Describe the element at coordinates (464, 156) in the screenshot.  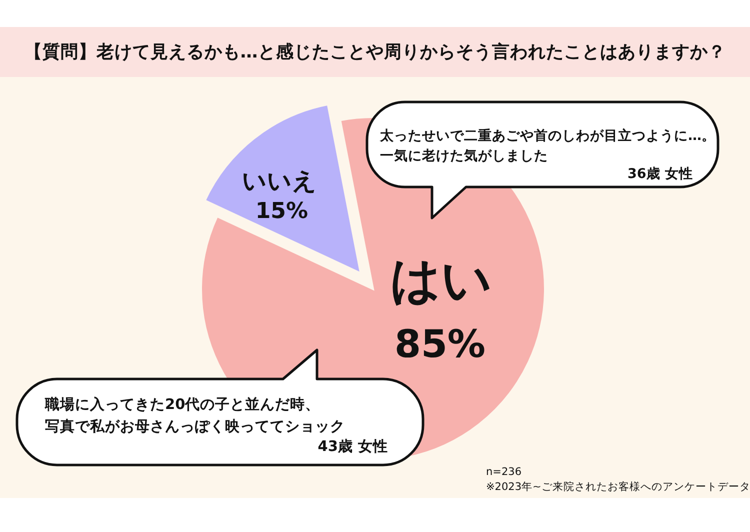
I see `text: 一気に老けた気がしました` at that location.